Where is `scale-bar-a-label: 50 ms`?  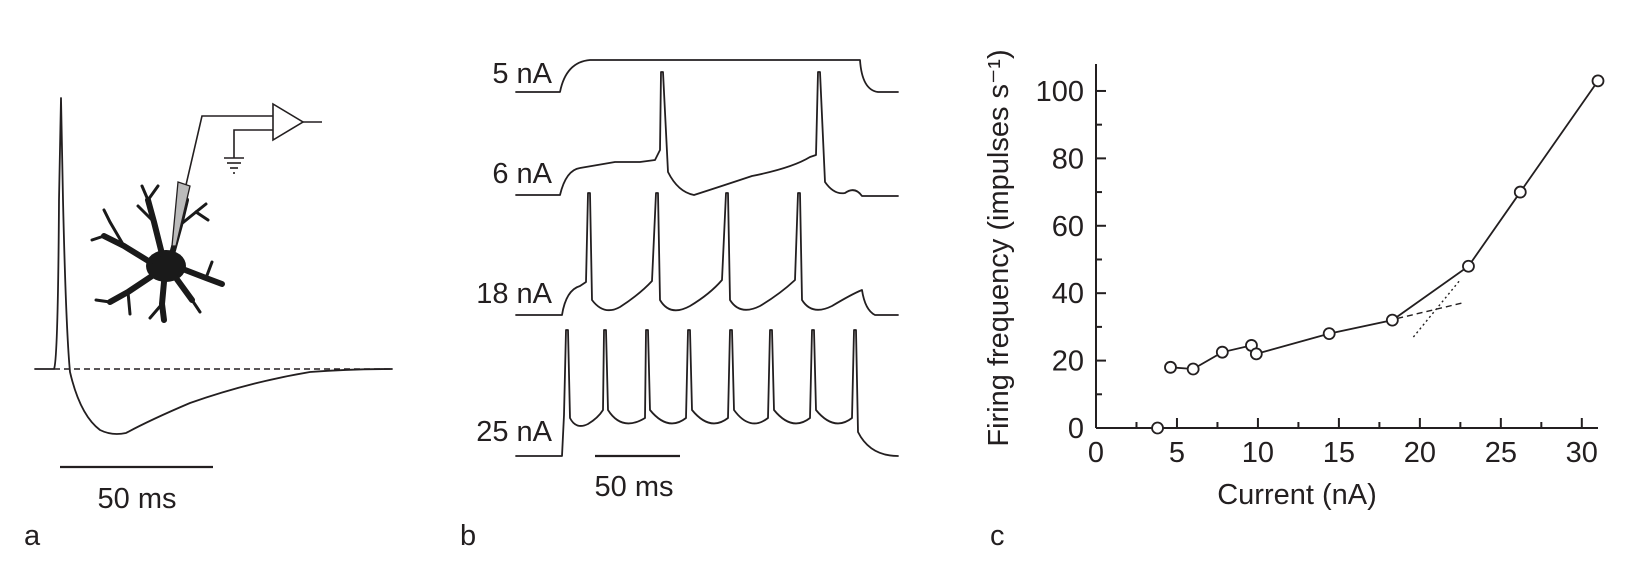
scale-bar-a-label: 50 ms is located at coordinates (137, 499).